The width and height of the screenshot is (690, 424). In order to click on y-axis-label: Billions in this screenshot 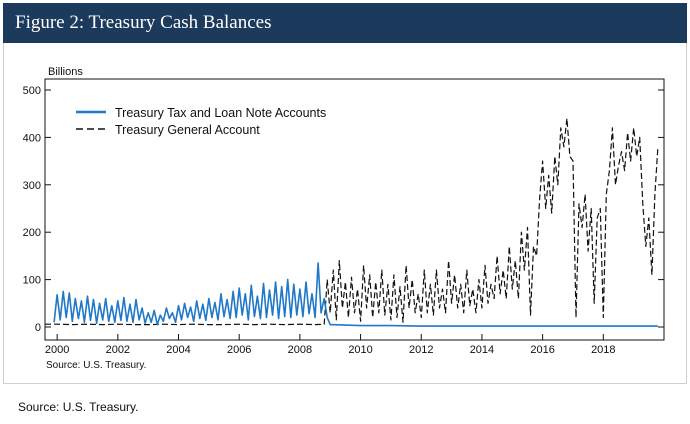, I will do `click(65, 72)`.